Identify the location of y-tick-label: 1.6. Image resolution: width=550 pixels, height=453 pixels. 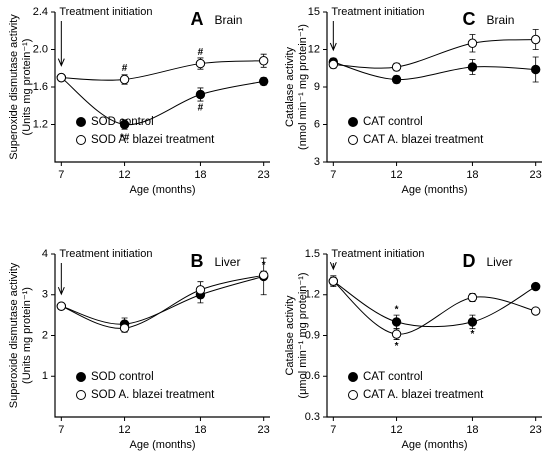
(40, 87).